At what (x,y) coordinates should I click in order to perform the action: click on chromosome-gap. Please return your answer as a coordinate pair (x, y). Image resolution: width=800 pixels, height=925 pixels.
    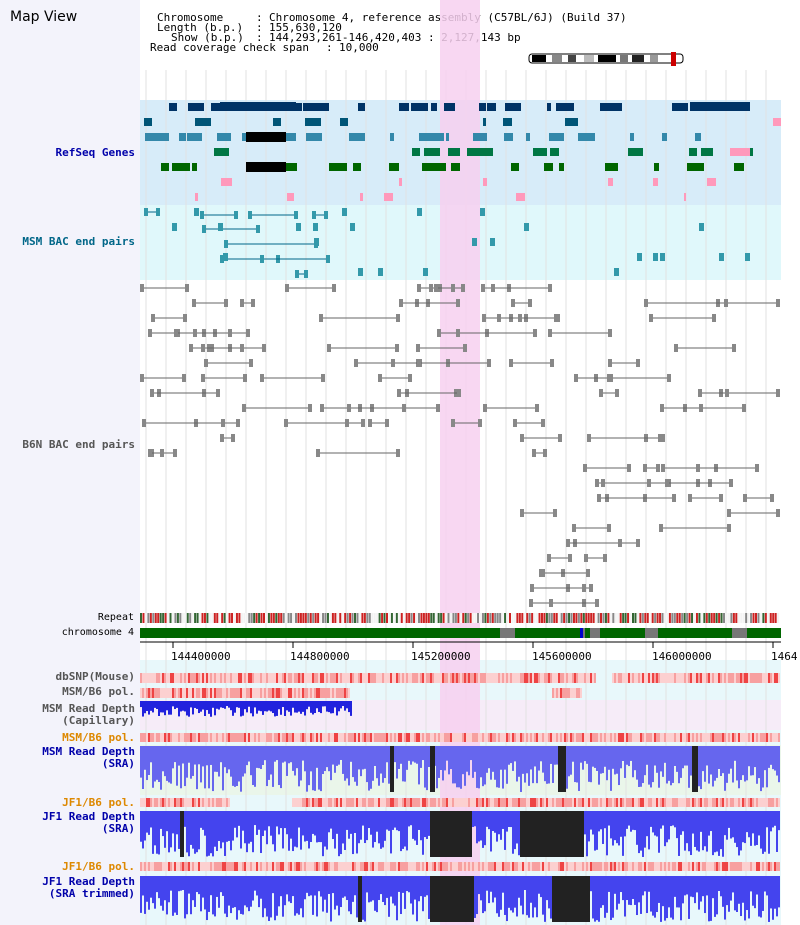
    Looking at the image, I should click on (507, 633).